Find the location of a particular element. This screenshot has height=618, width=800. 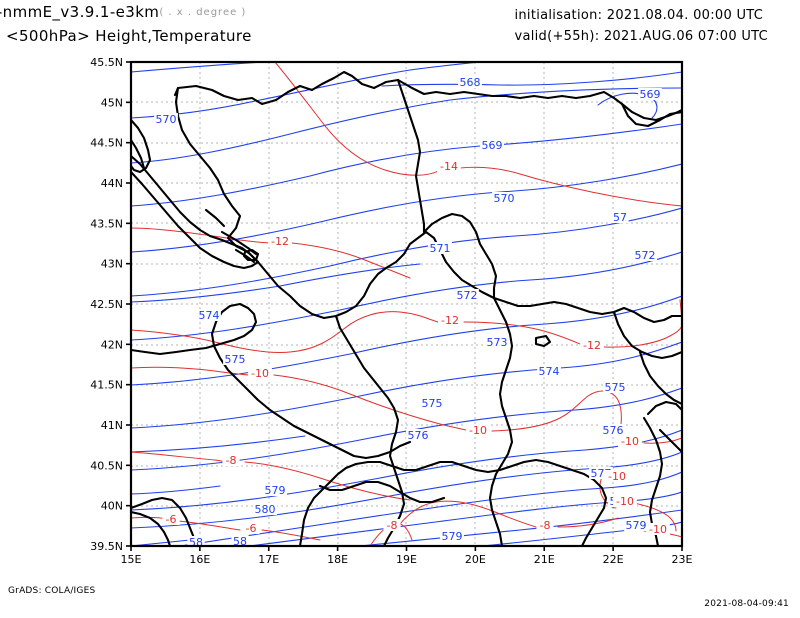

height-contour-label: 571 is located at coordinates (440, 248).